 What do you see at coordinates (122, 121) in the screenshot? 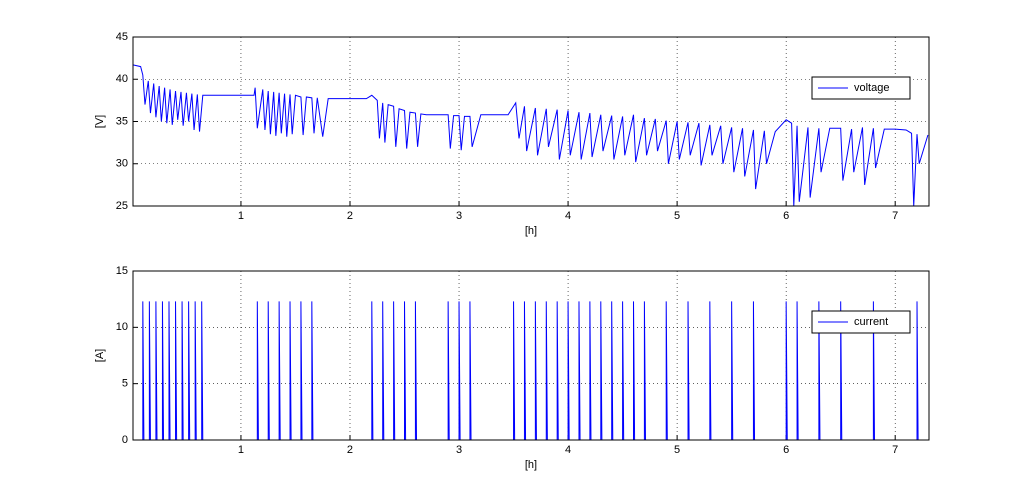
I see `y-tick-label: 35` at bounding box center [122, 121].